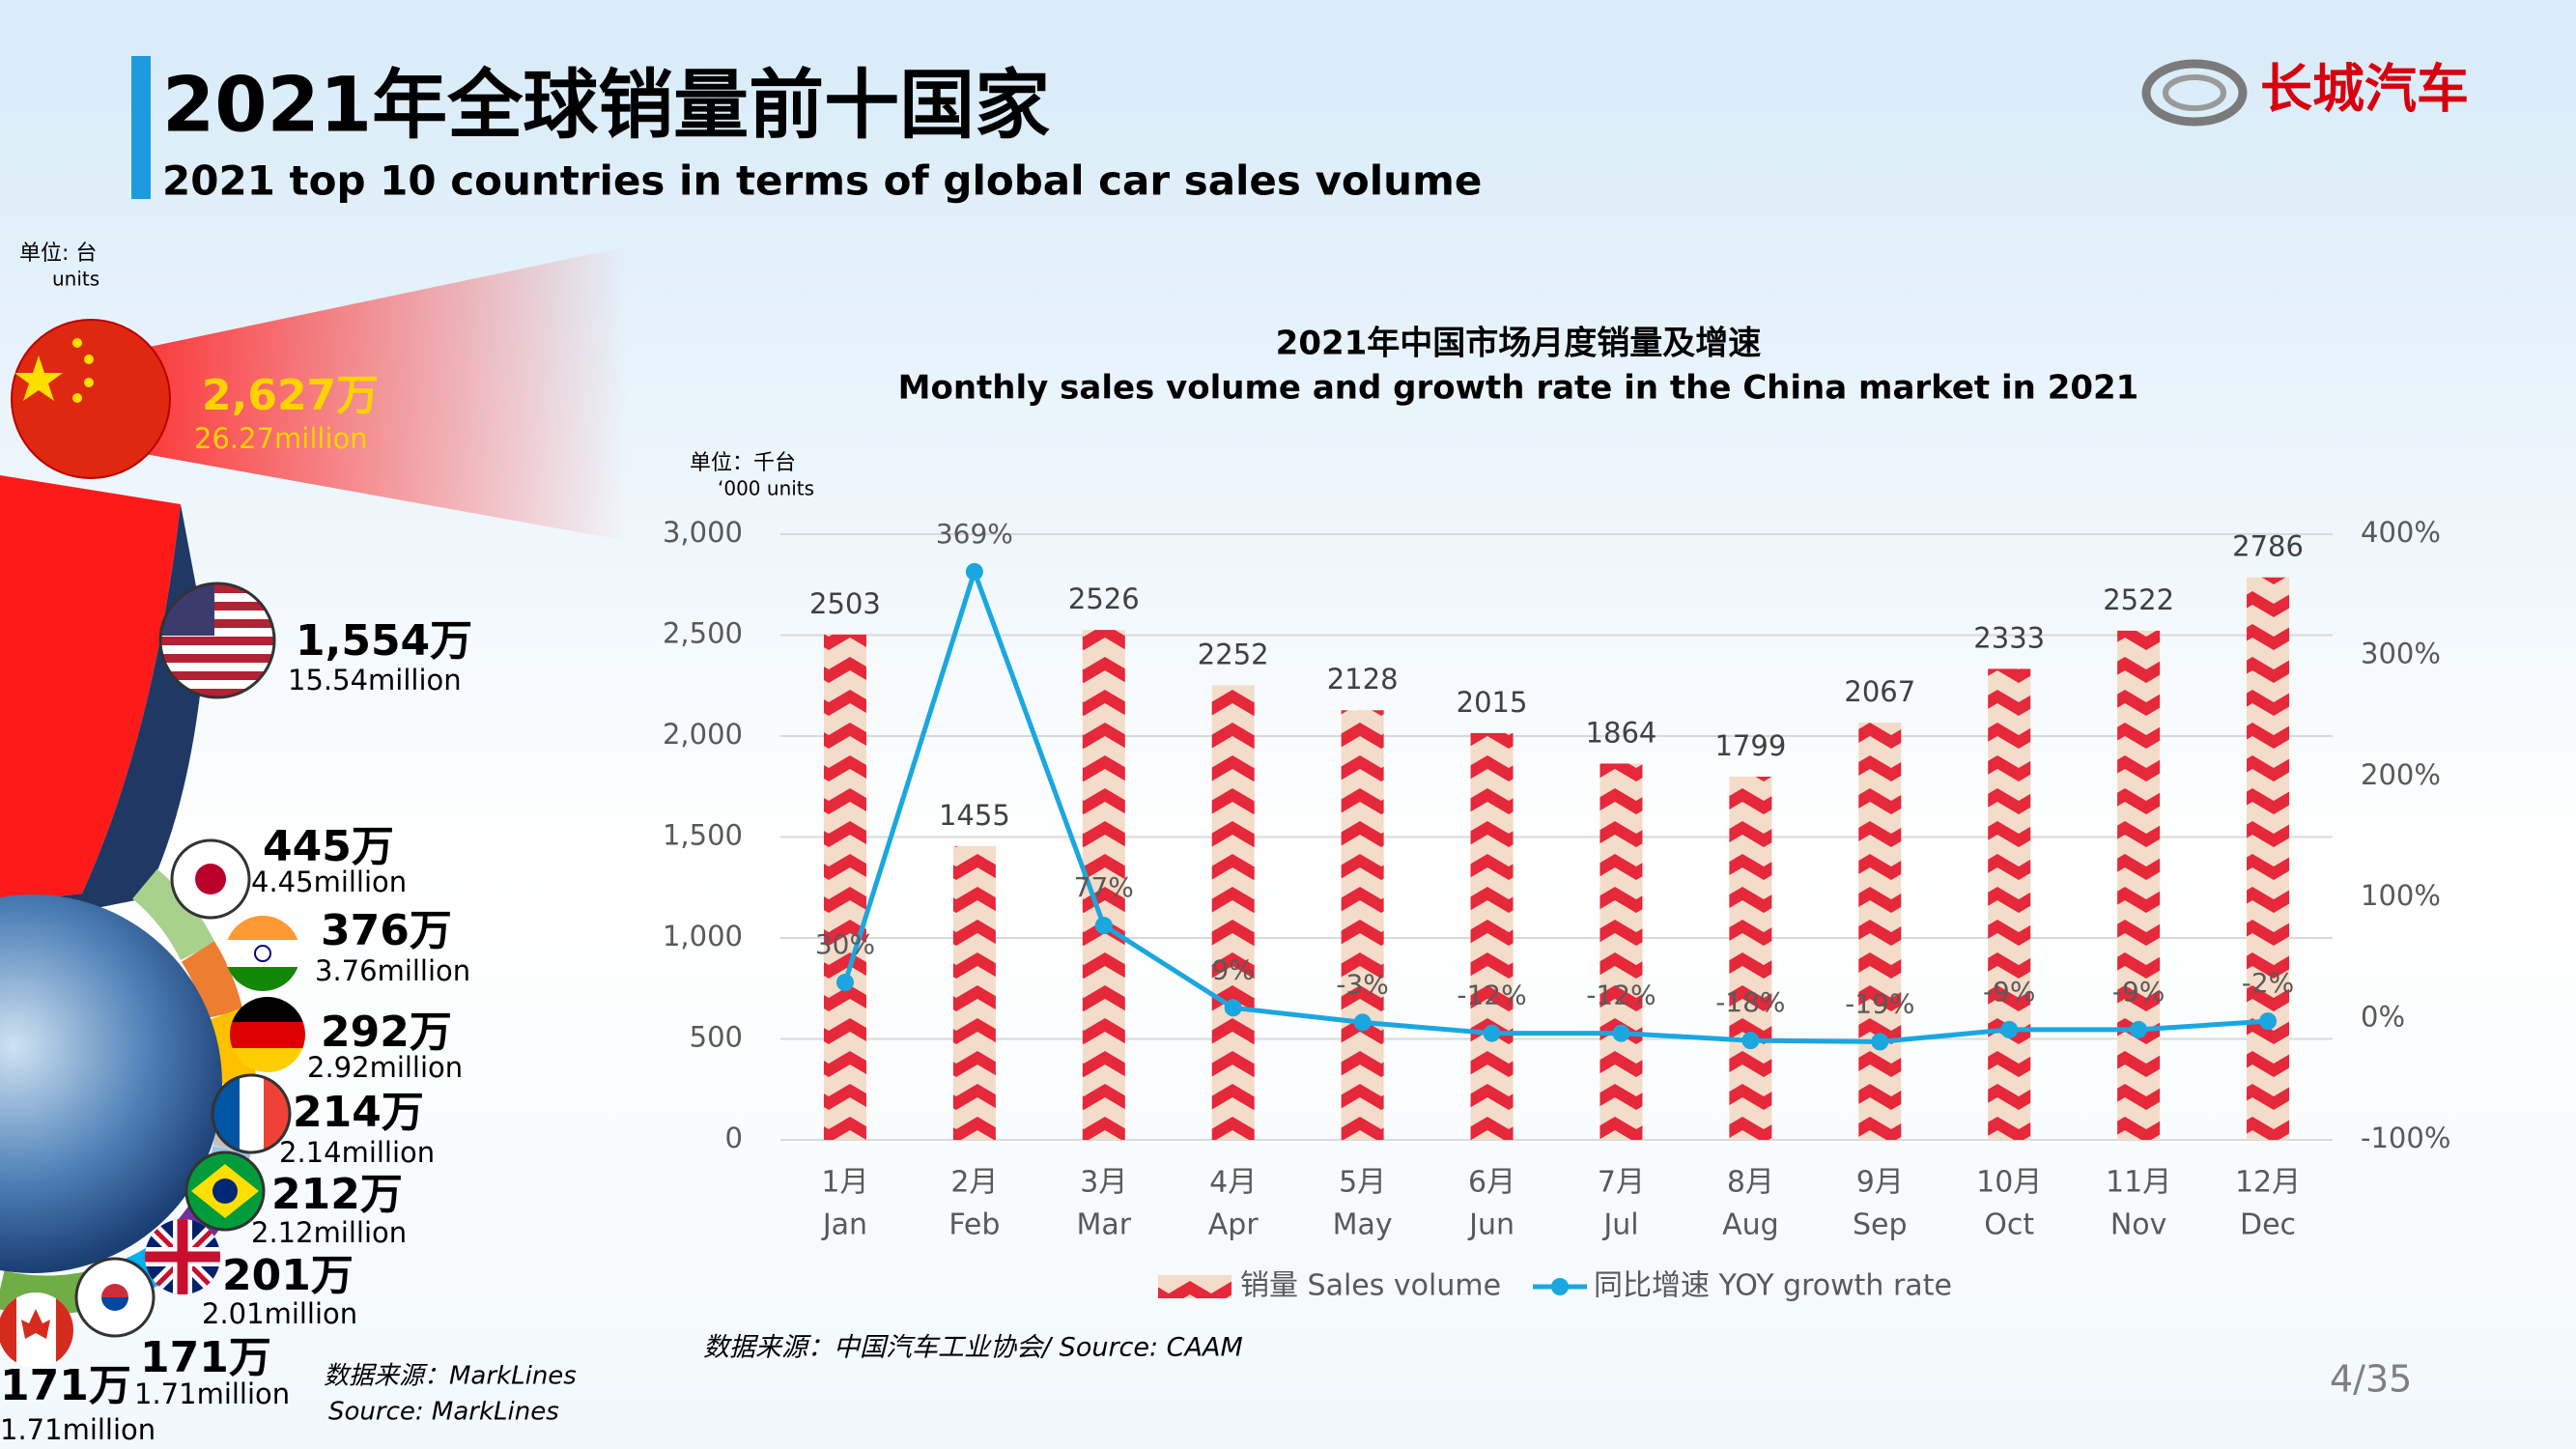  I want to click on x-tick-label-en: Jan, so click(844, 1225).